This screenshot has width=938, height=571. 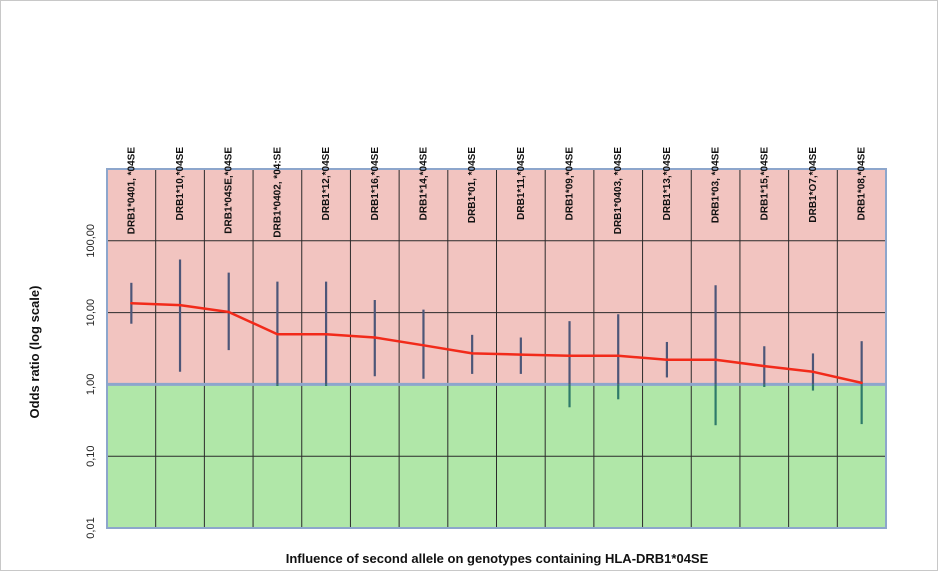 What do you see at coordinates (716, 185) in the screenshot?
I see `category-label: DRB1*03, *04SE` at bounding box center [716, 185].